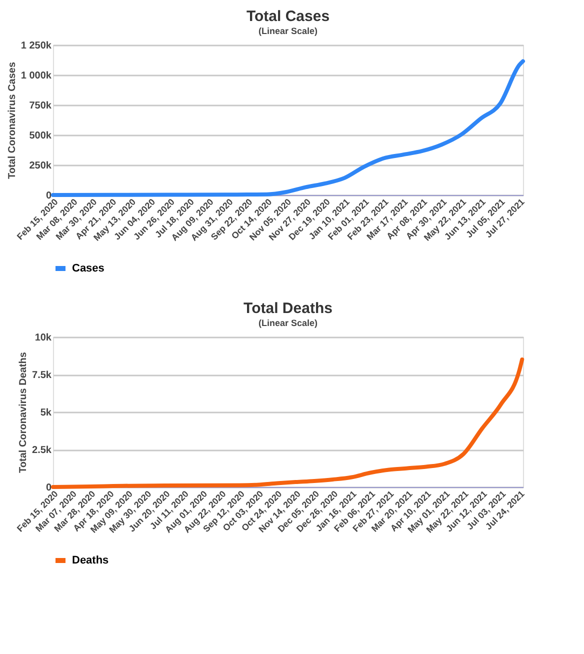 The image size is (584, 654). What do you see at coordinates (43, 338) in the screenshot?
I see `y-tick-label: 10k` at bounding box center [43, 338].